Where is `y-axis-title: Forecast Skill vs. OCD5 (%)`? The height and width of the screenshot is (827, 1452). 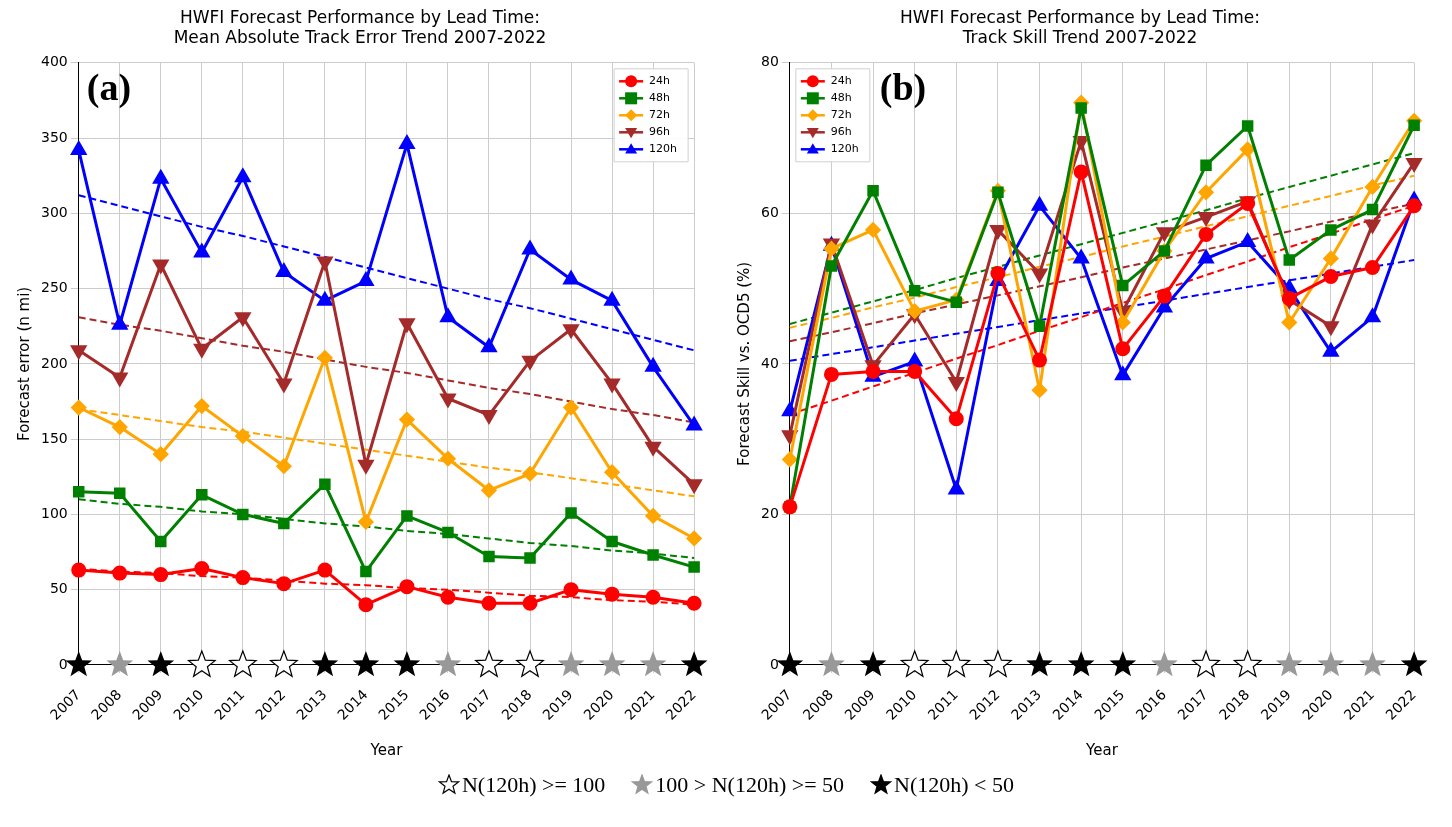
y-axis-title: Forecast Skill vs. OCD5 (%) is located at coordinates (743, 363).